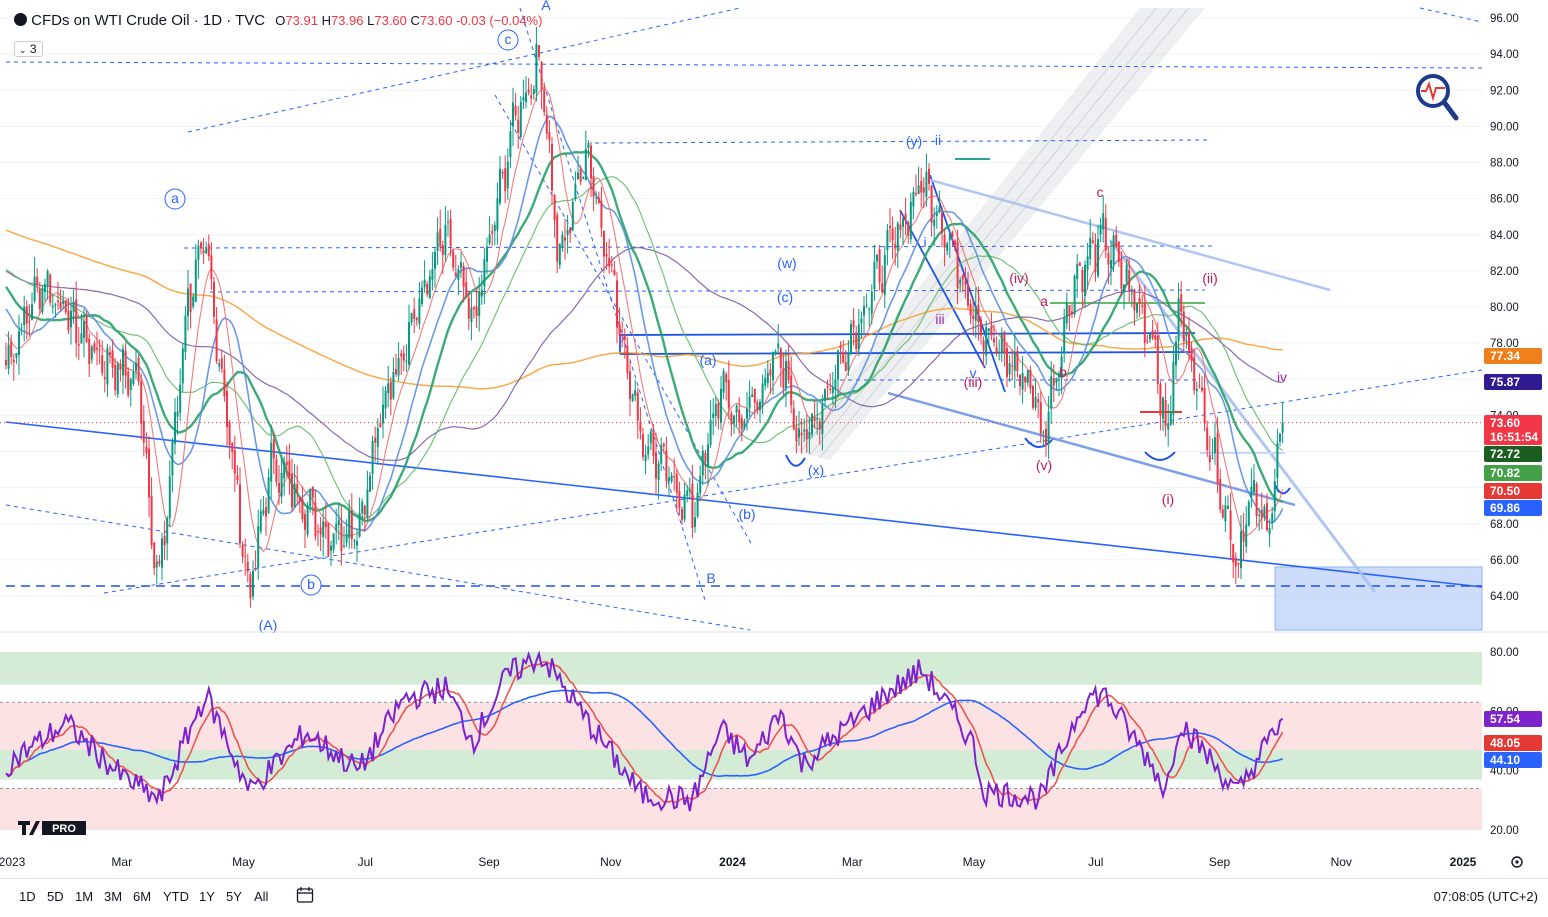 This screenshot has height=917, width=1548. I want to click on price-badge-bg, so click(1513, 423).